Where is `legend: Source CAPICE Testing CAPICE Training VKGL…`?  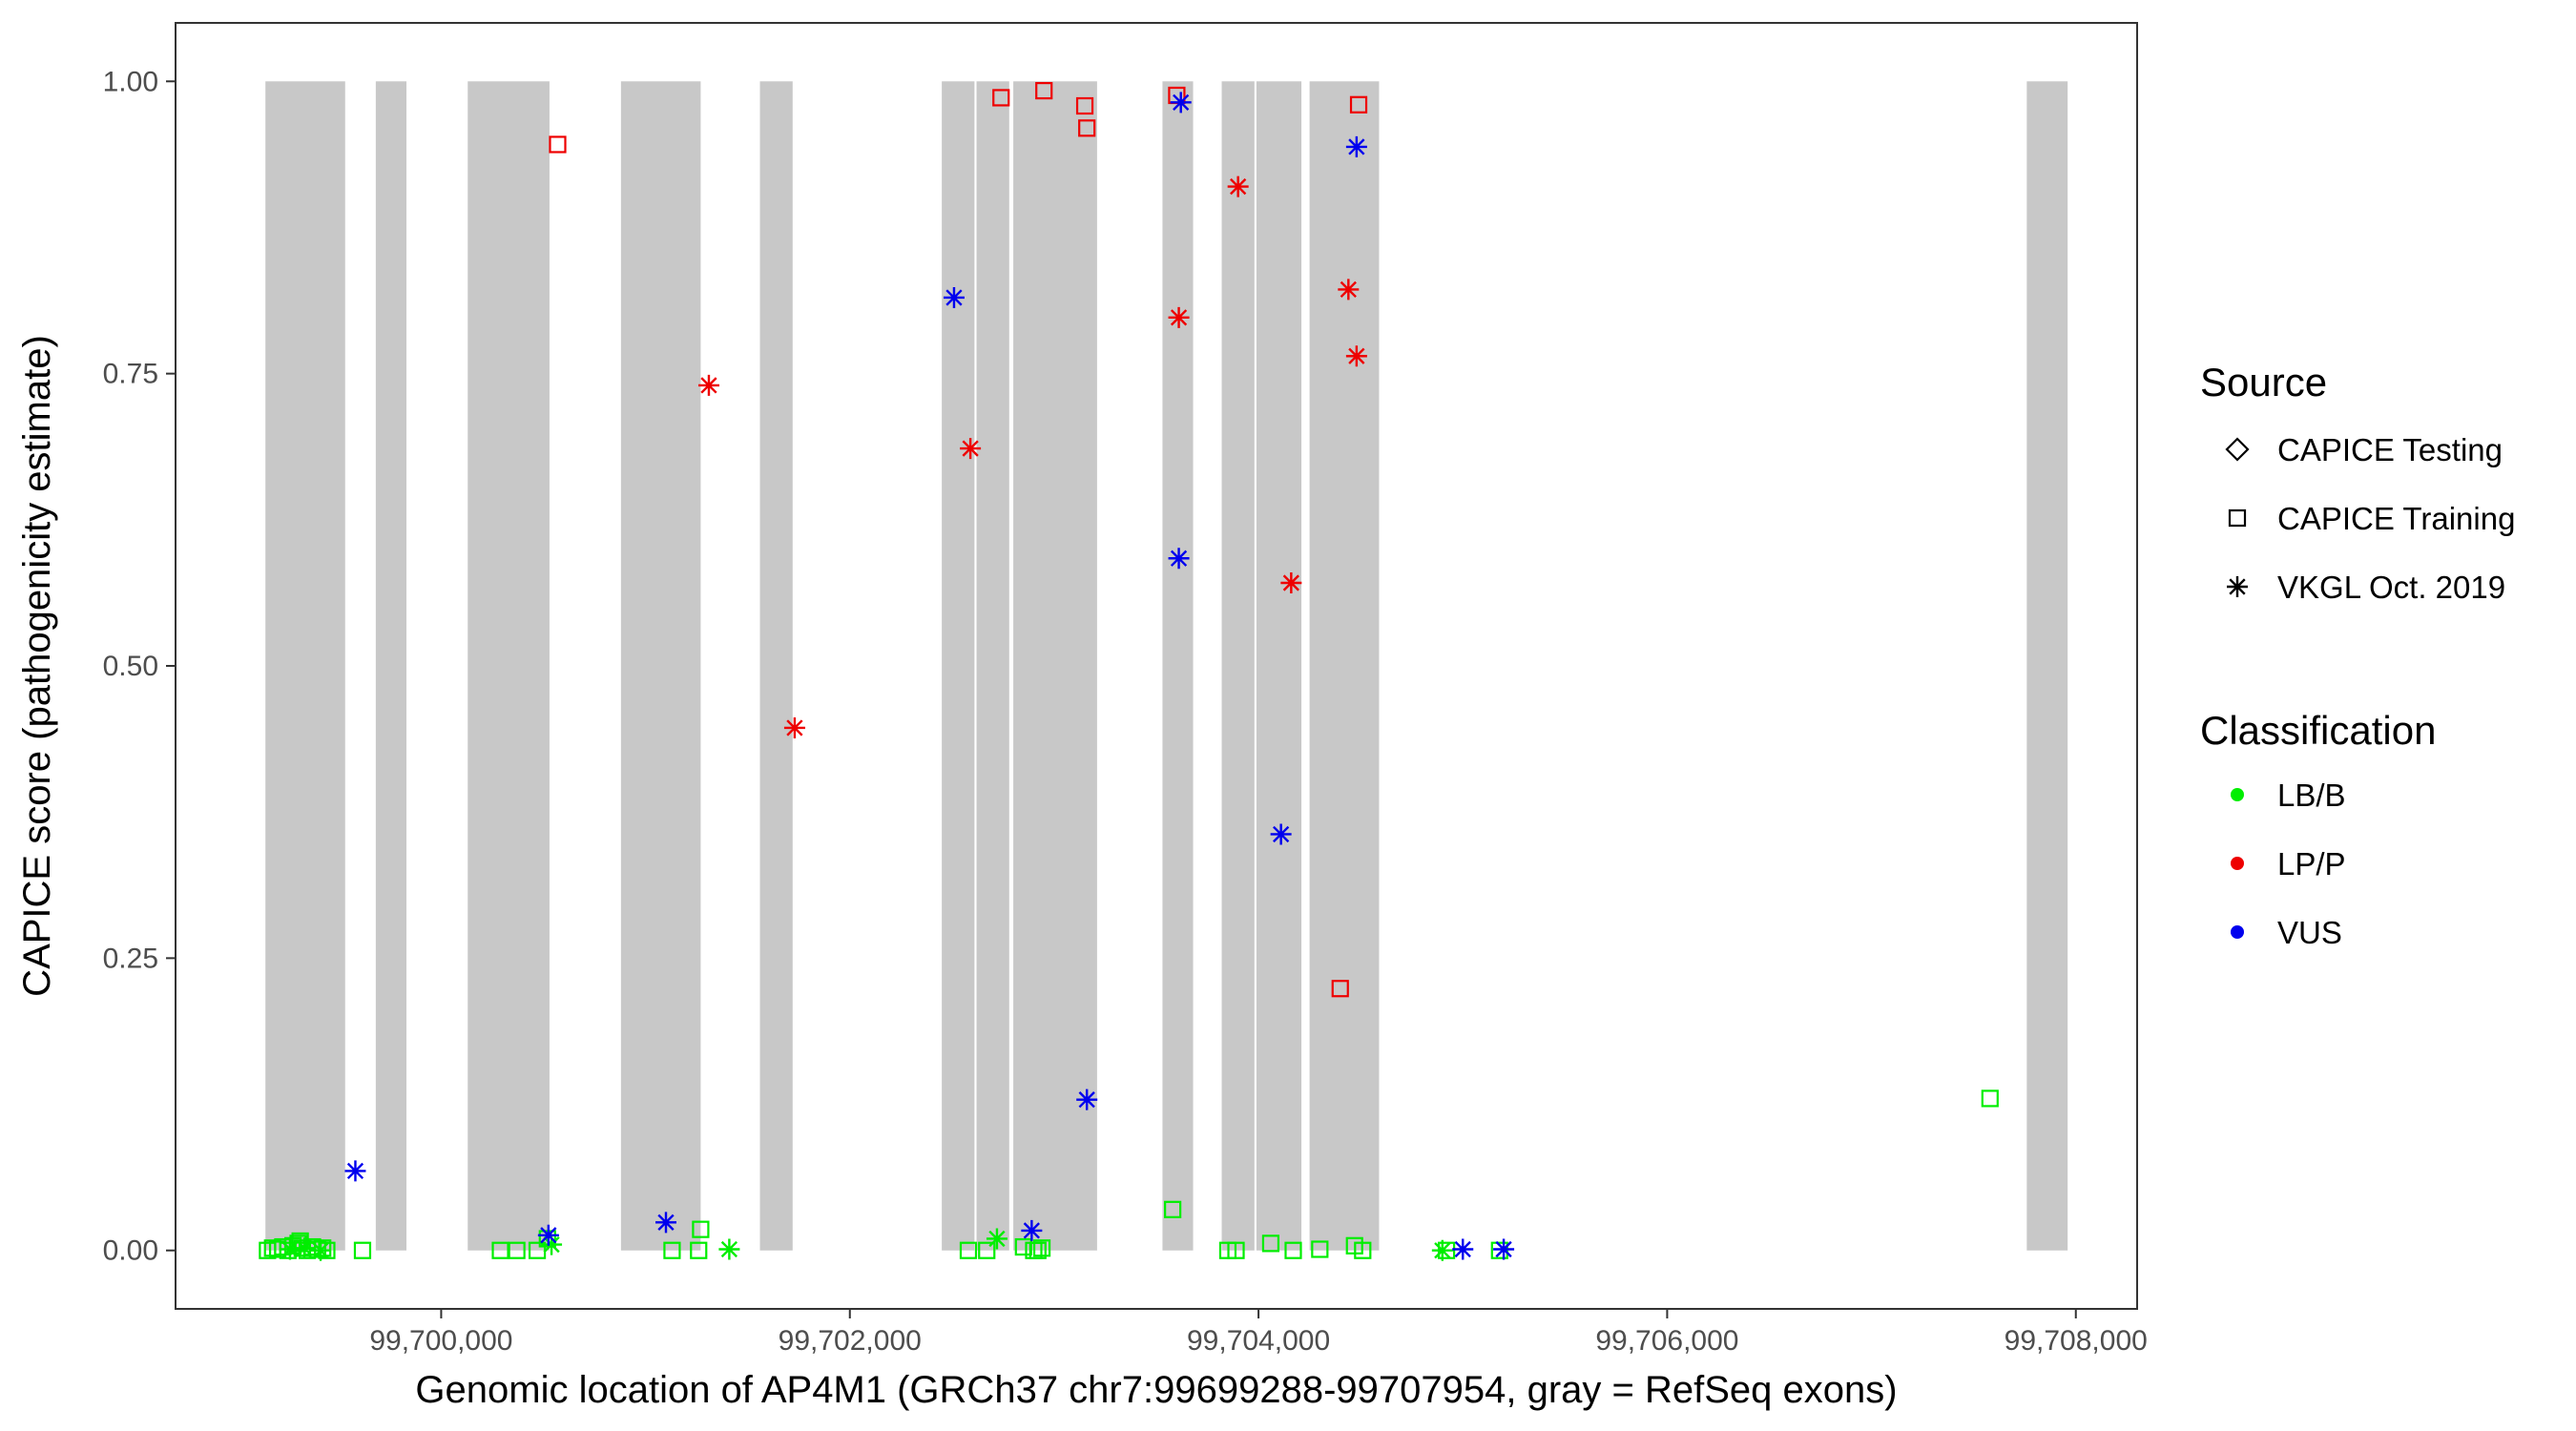
legend: Source CAPICE Testing CAPICE Training VKGL… is located at coordinates (2357, 655).